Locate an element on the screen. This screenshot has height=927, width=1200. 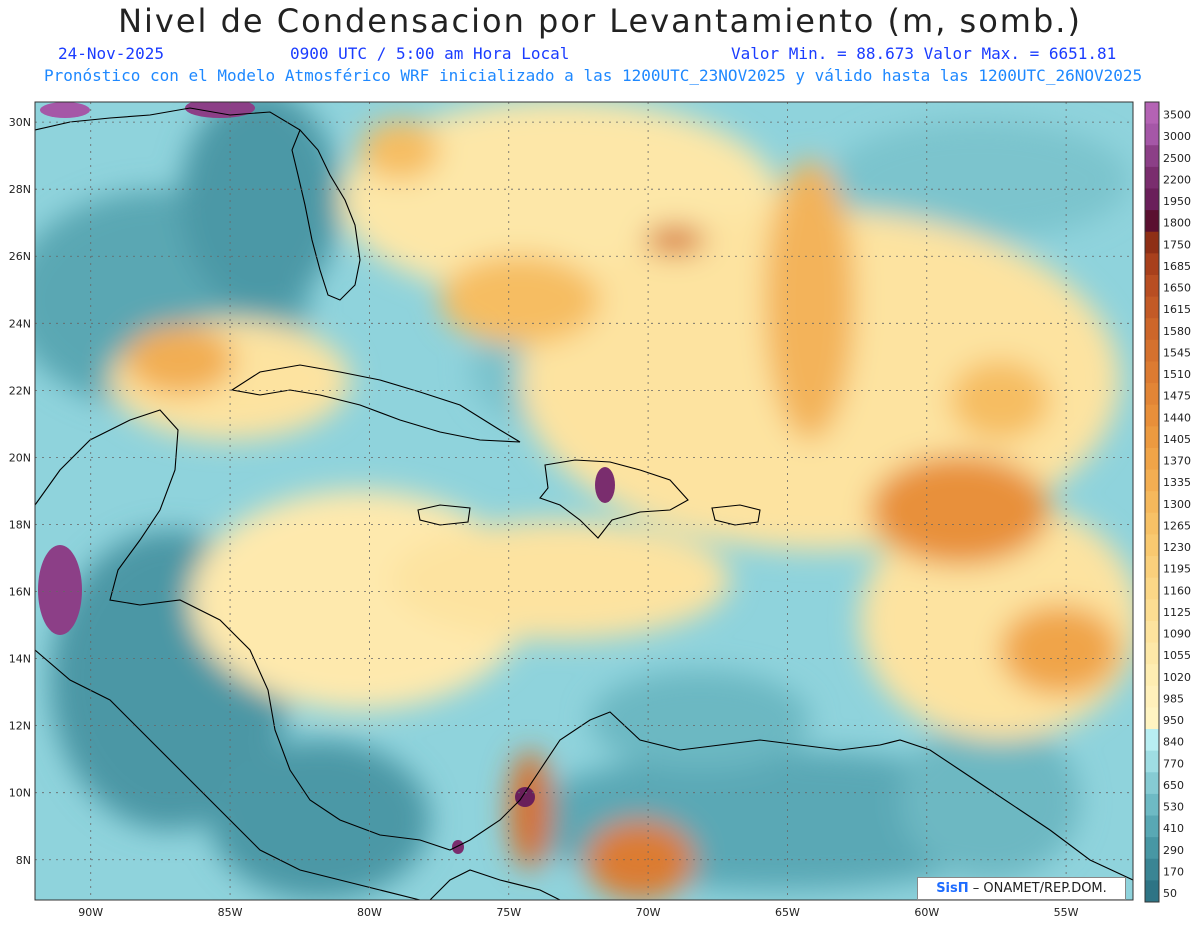
colorbar-label: 1055 is located at coordinates (1177, 655).